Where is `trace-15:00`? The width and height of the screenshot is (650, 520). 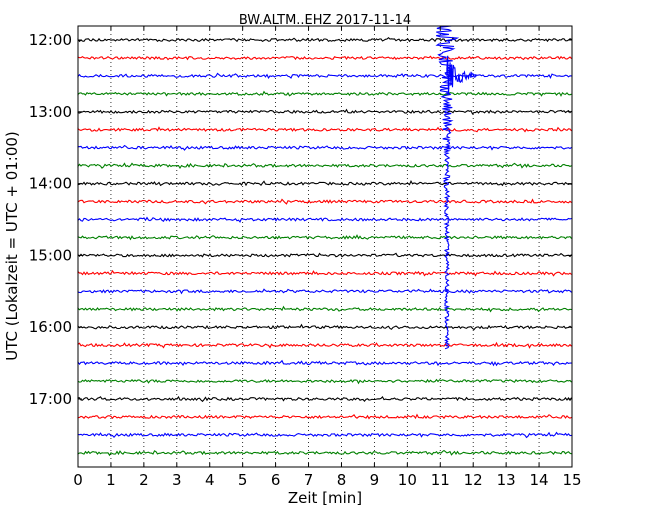
trace-15:00 is located at coordinates (324, 255).